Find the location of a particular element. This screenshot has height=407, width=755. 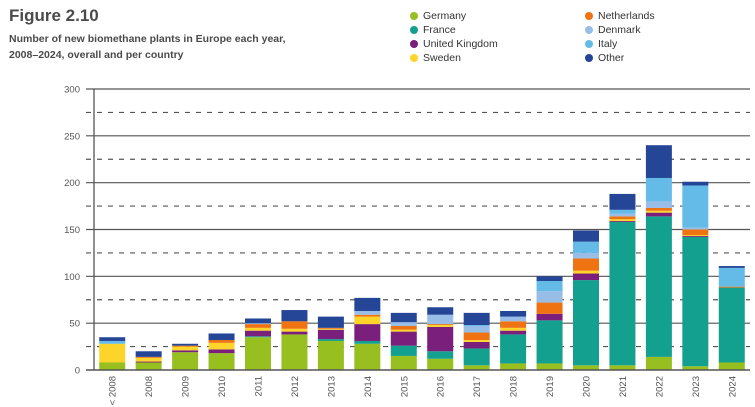

legend-item-netherlands: Netherlands is located at coordinates (620, 16).